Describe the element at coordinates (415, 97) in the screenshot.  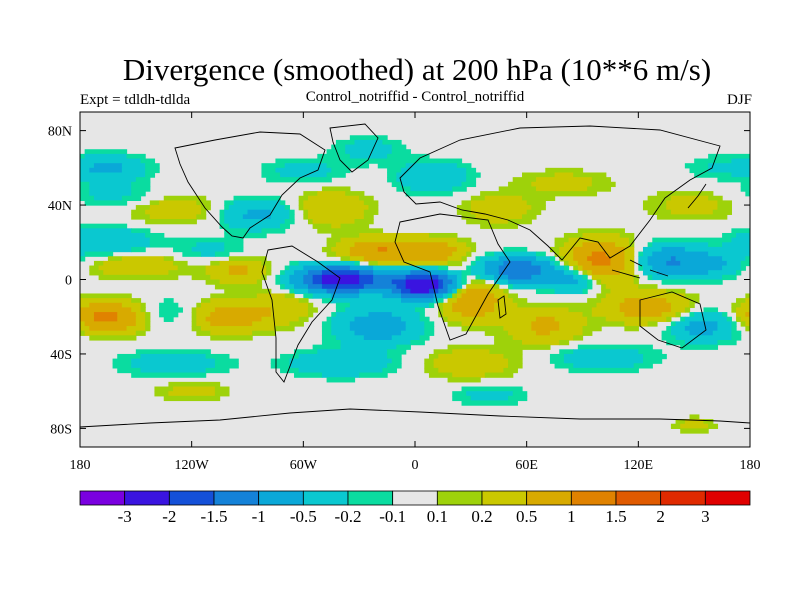
I see `comparison-label: Control_notriffid - Control_notriffid` at that location.